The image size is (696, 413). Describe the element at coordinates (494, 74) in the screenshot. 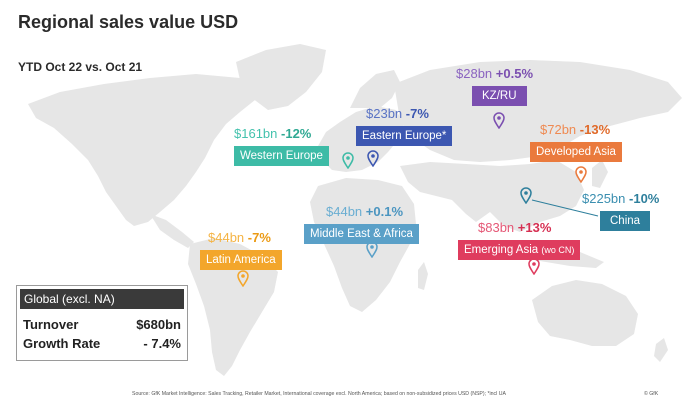

I see `region-kz-ru-value-line: $28bn +0.5%` at that location.